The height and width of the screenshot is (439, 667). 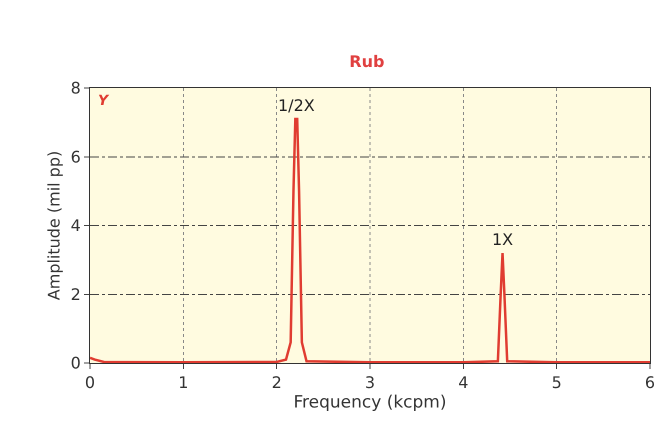 What do you see at coordinates (370, 382) in the screenshot?
I see `x-tick-label: 3` at bounding box center [370, 382].